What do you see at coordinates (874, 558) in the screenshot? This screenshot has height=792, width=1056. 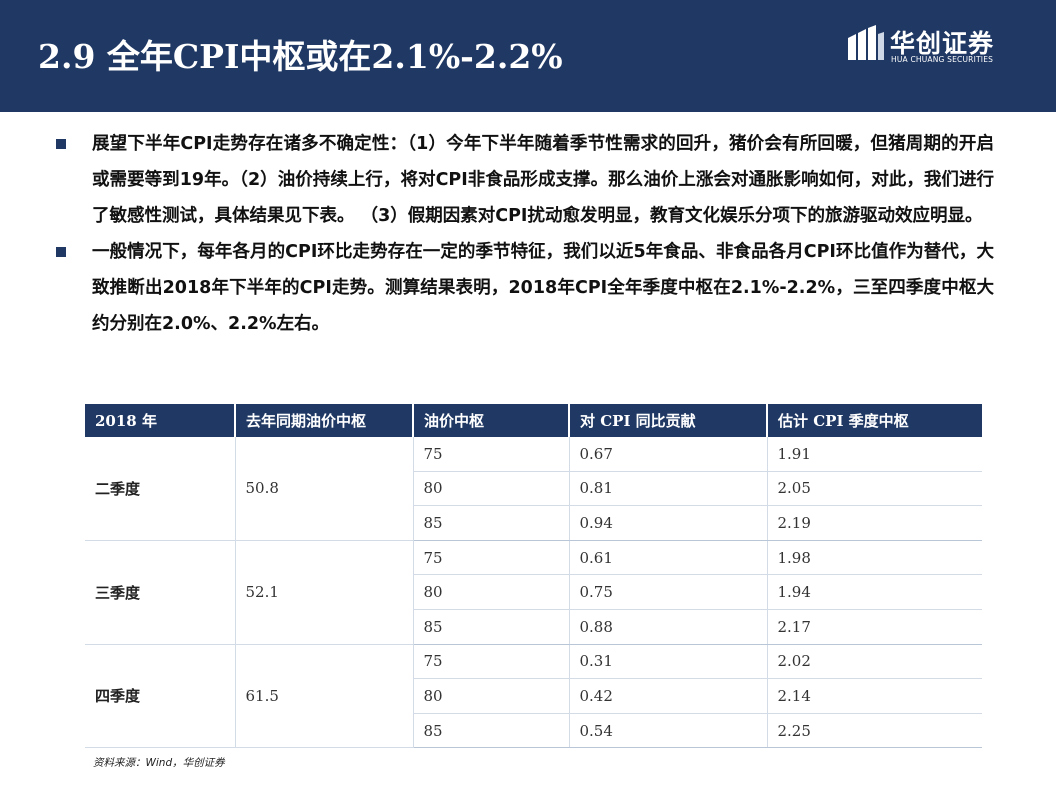 I see `estimate-cell: 1.98` at bounding box center [874, 558].